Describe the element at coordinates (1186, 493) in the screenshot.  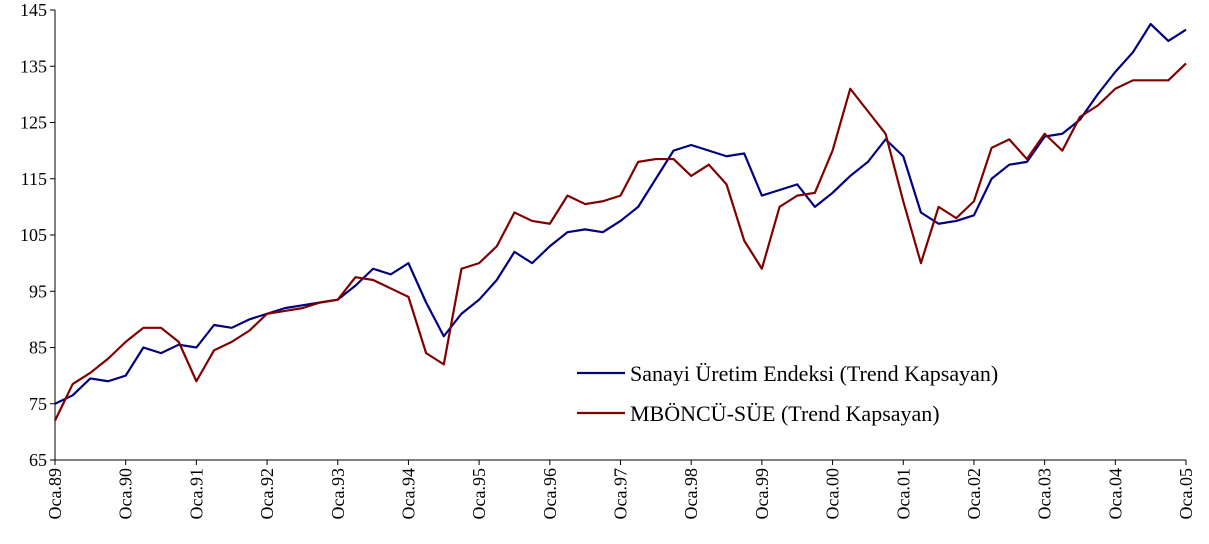
I see `x-tick-label: Oca.05` at that location.